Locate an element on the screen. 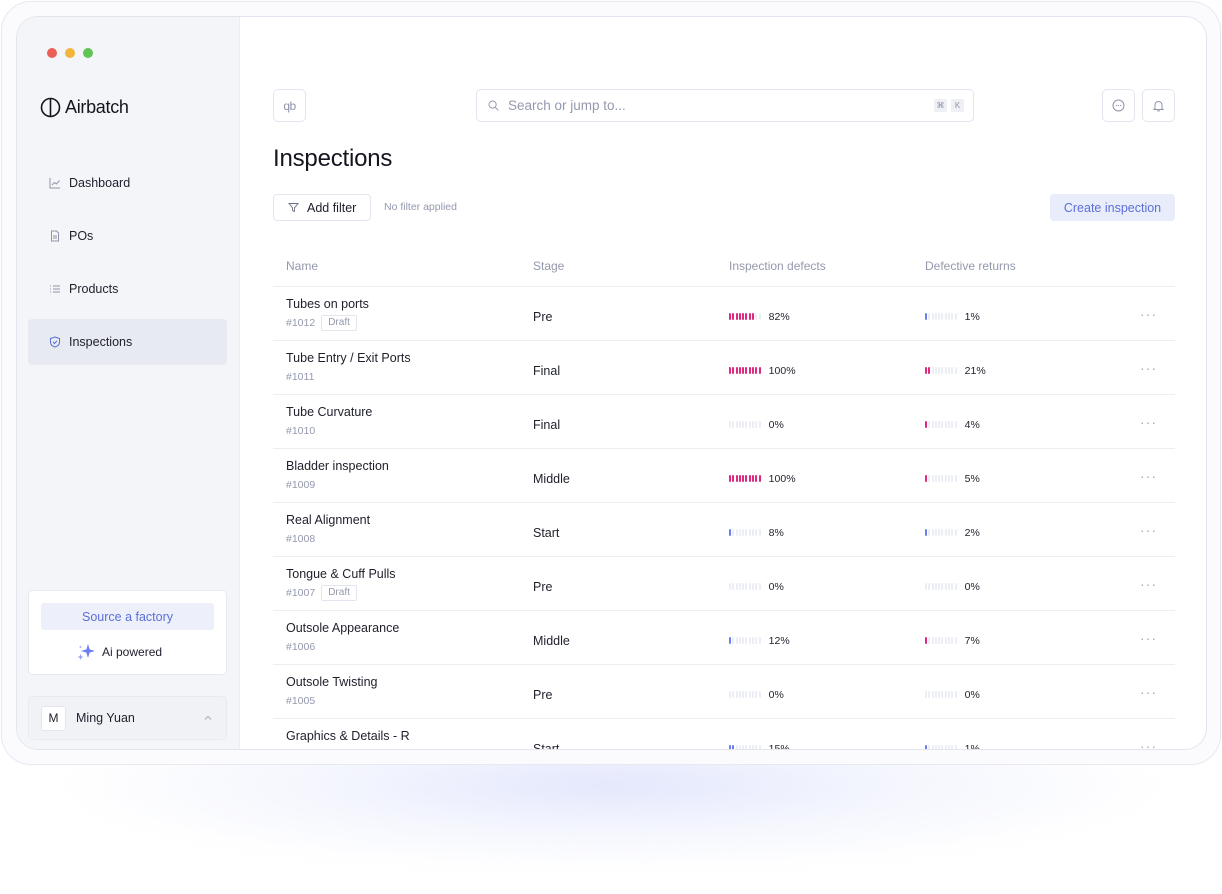  stage-cell: Final is located at coordinates (631, 368).